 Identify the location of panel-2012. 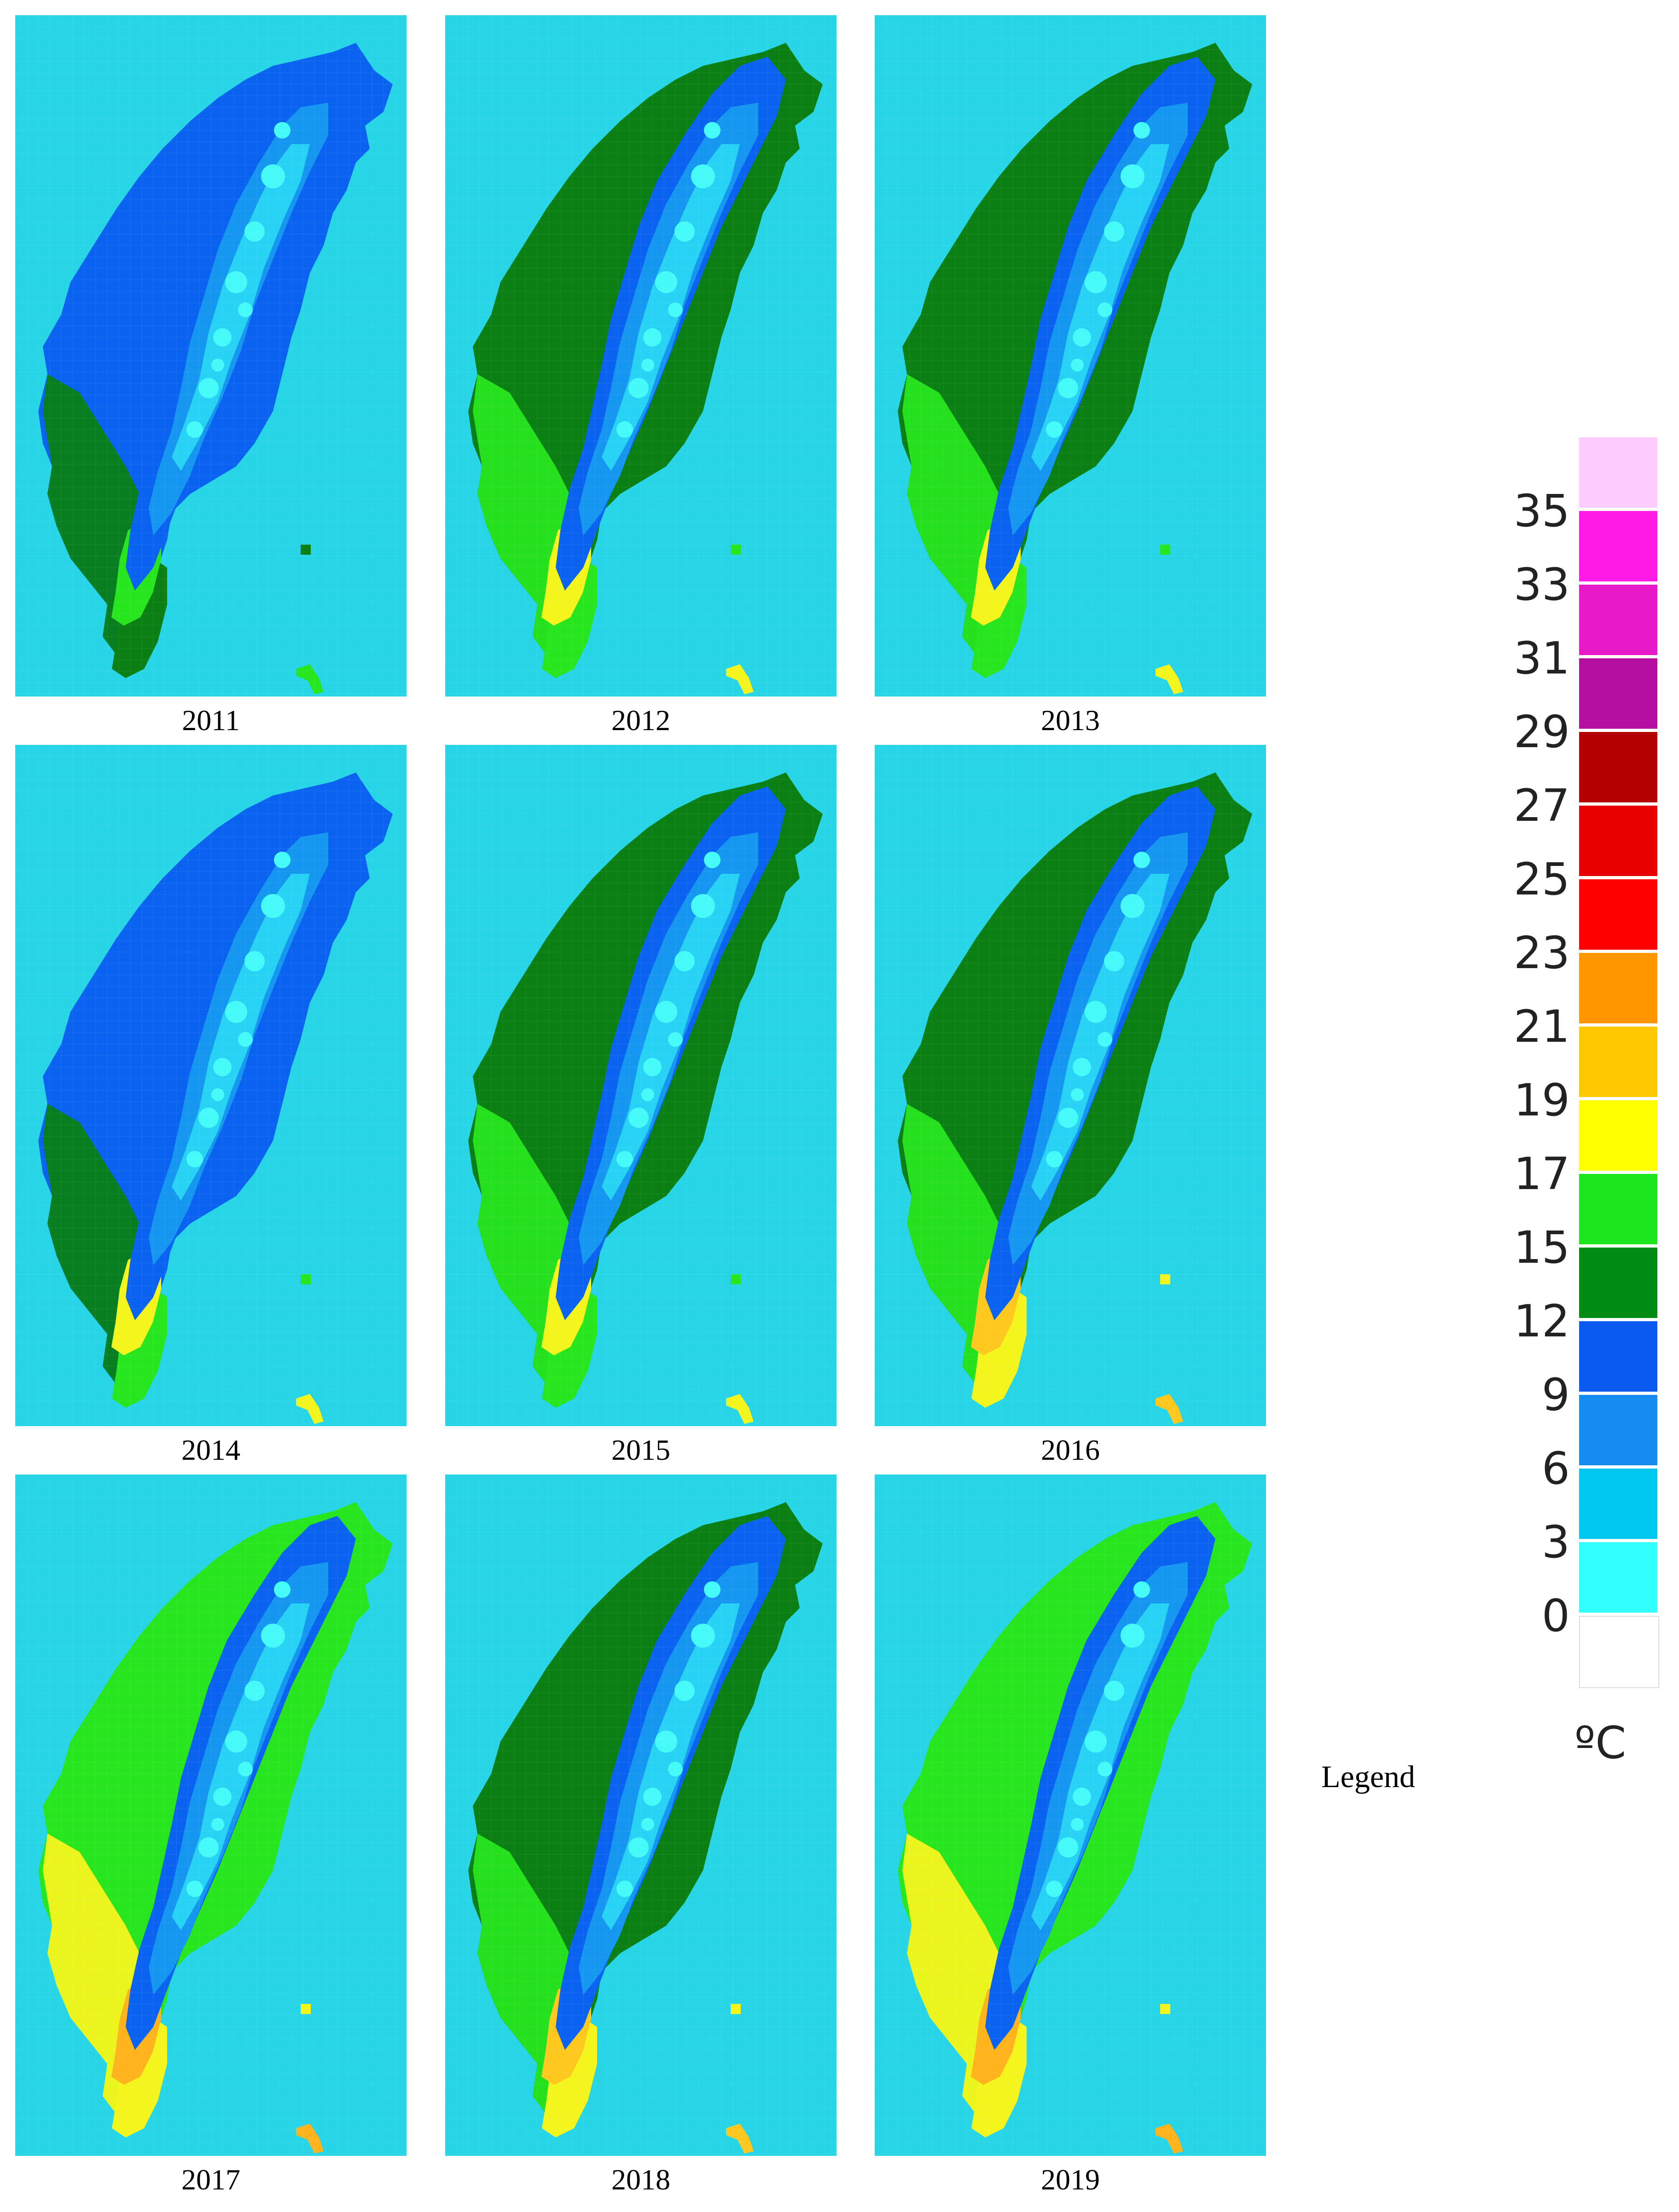
(641, 356).